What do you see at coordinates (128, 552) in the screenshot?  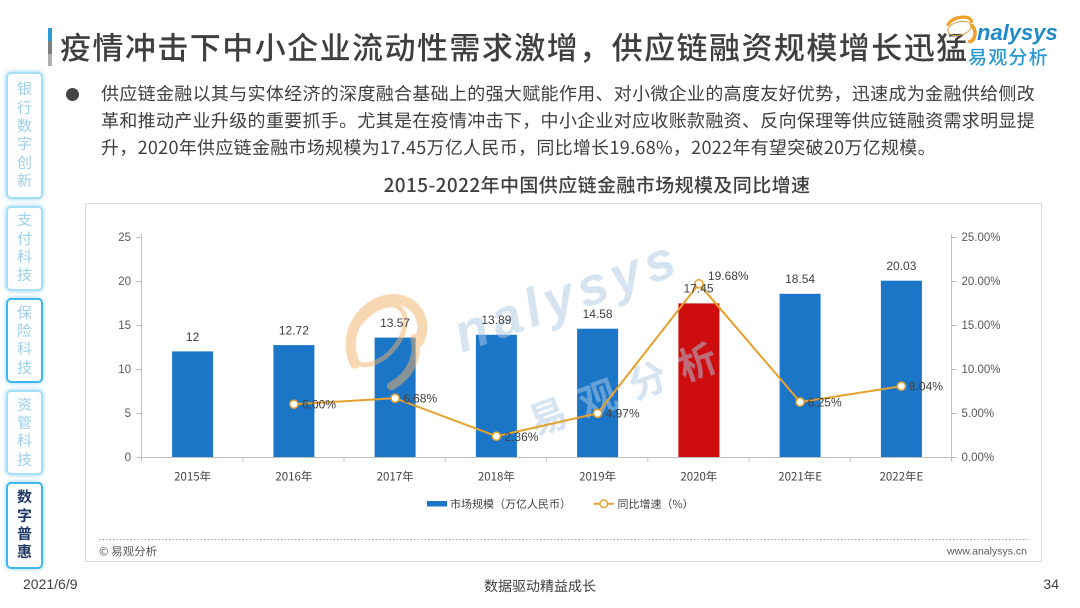 I see `svg-text: © 易观分析` at bounding box center [128, 552].